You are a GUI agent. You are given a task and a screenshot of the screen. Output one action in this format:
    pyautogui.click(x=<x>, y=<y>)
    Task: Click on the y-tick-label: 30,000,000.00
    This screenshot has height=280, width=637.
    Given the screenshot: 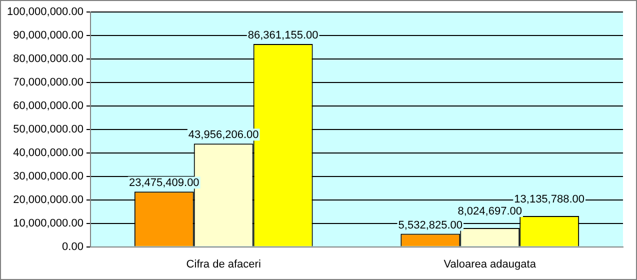 What is the action you would take?
    pyautogui.click(x=48, y=176)
    